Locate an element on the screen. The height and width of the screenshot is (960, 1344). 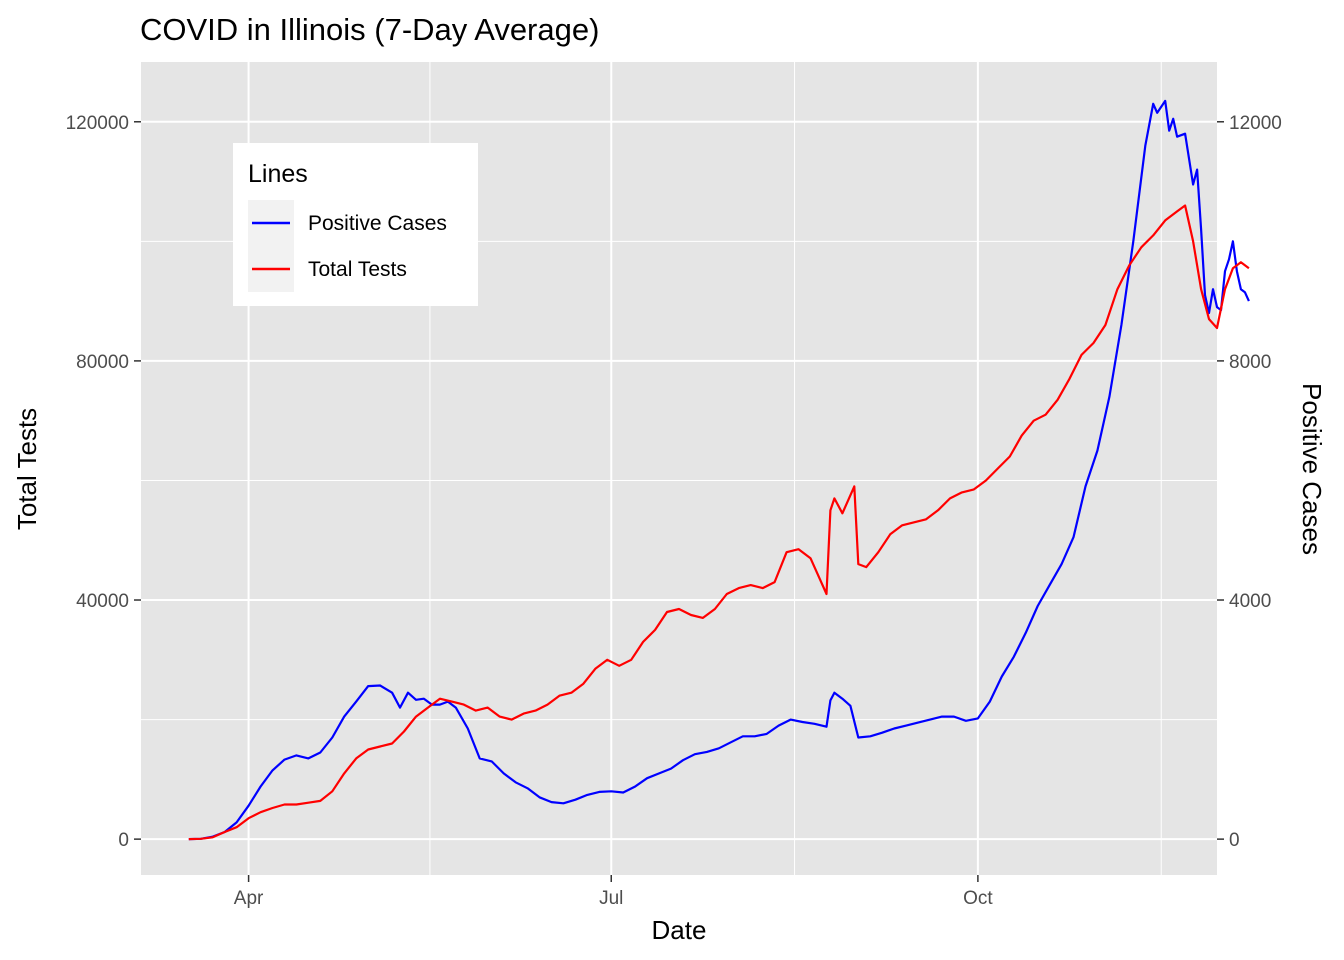
y-tick-label: 120000 is located at coordinates (97, 123).